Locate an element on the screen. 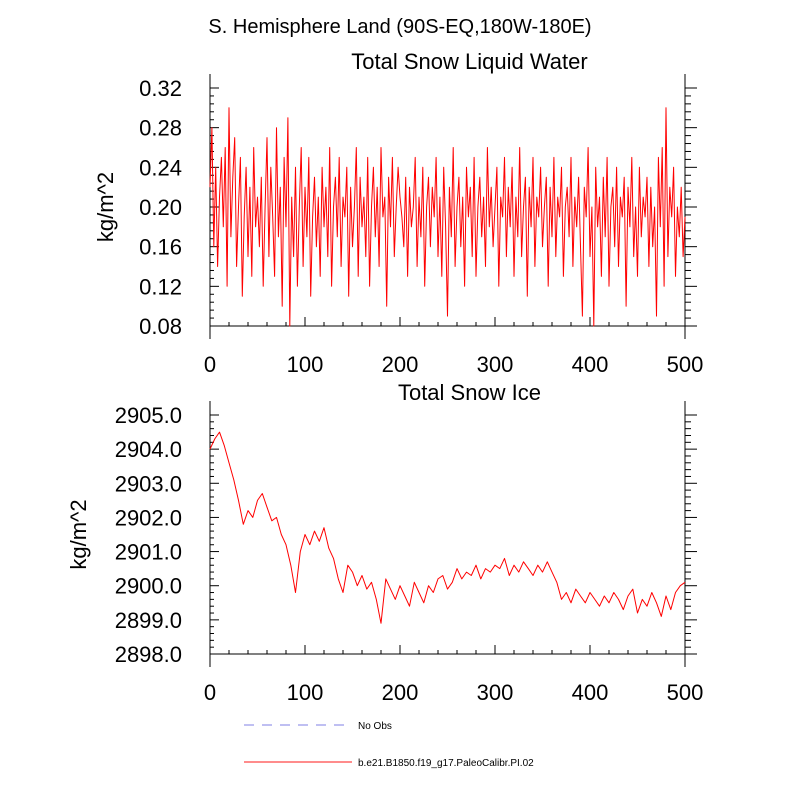  panel-title: Total Snow Liquid Water is located at coordinates (469, 61).